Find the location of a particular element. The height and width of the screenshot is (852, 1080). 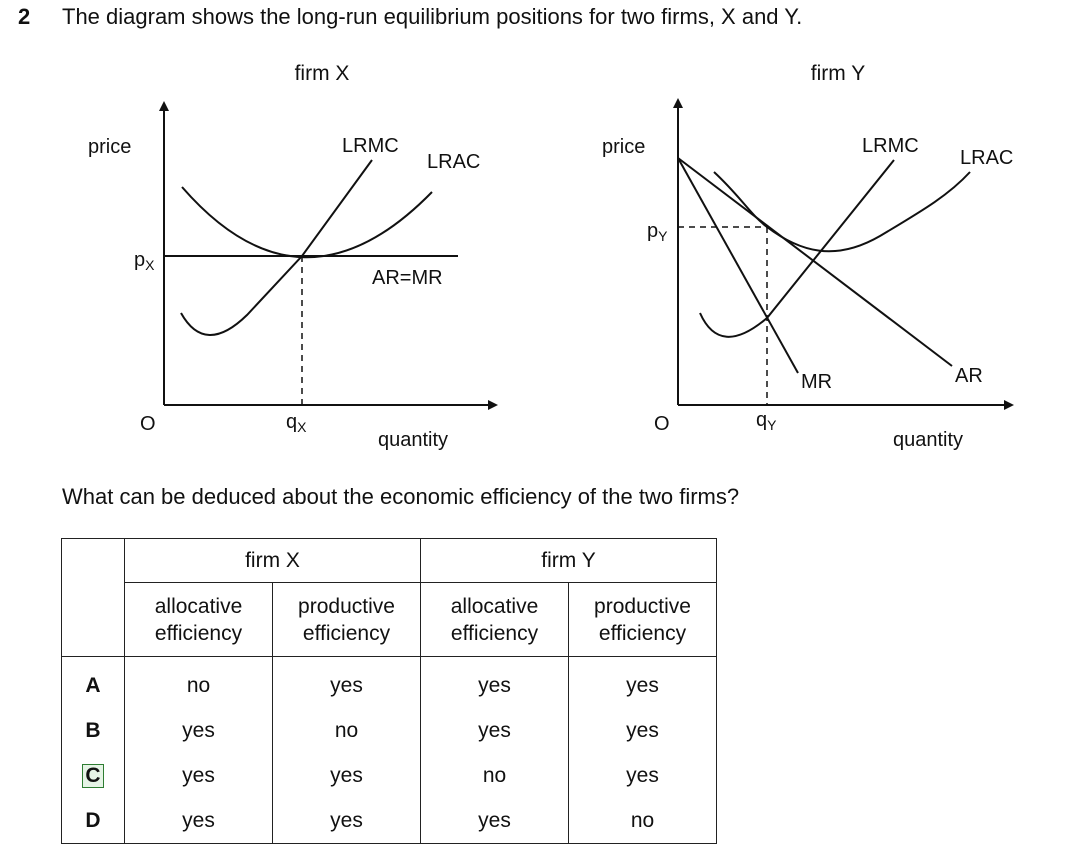

firm-y-mr-line is located at coordinates (738, 265).